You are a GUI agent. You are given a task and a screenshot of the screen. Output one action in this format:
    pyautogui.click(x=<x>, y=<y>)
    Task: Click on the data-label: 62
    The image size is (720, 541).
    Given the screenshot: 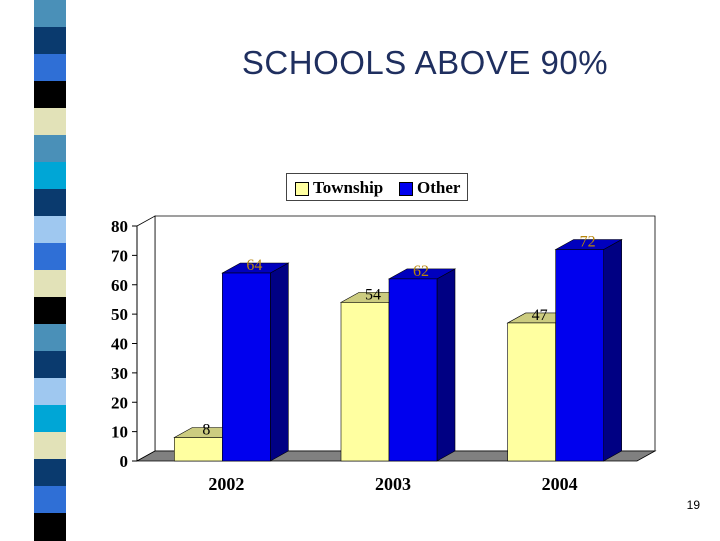 What is the action you would take?
    pyautogui.click(x=421, y=271)
    